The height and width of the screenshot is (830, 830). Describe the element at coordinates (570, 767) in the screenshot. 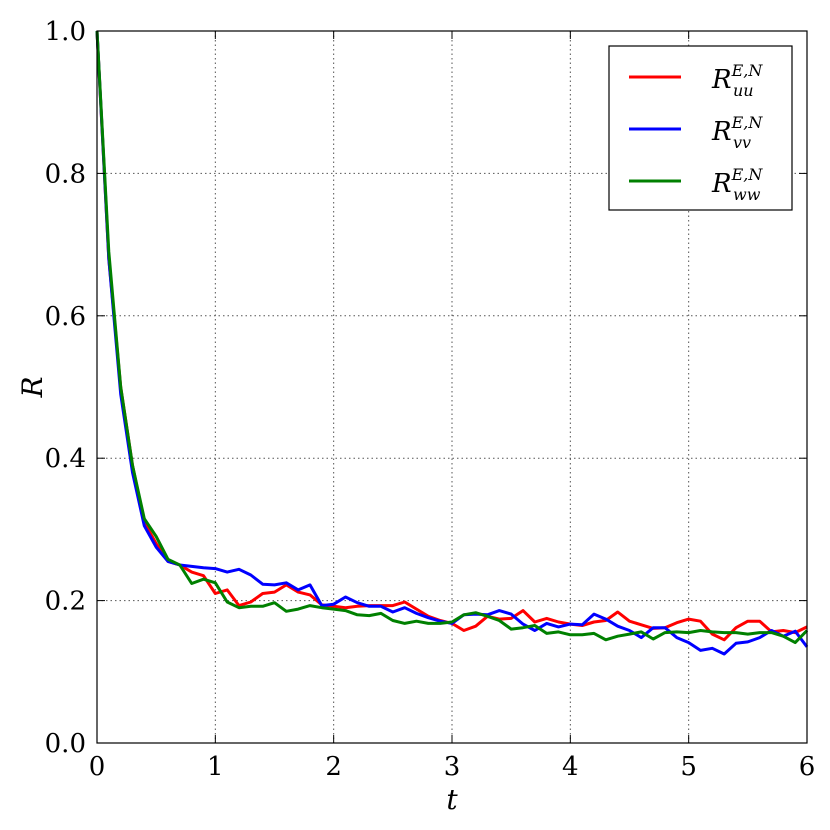

I see `x-tick-label: 4` at that location.